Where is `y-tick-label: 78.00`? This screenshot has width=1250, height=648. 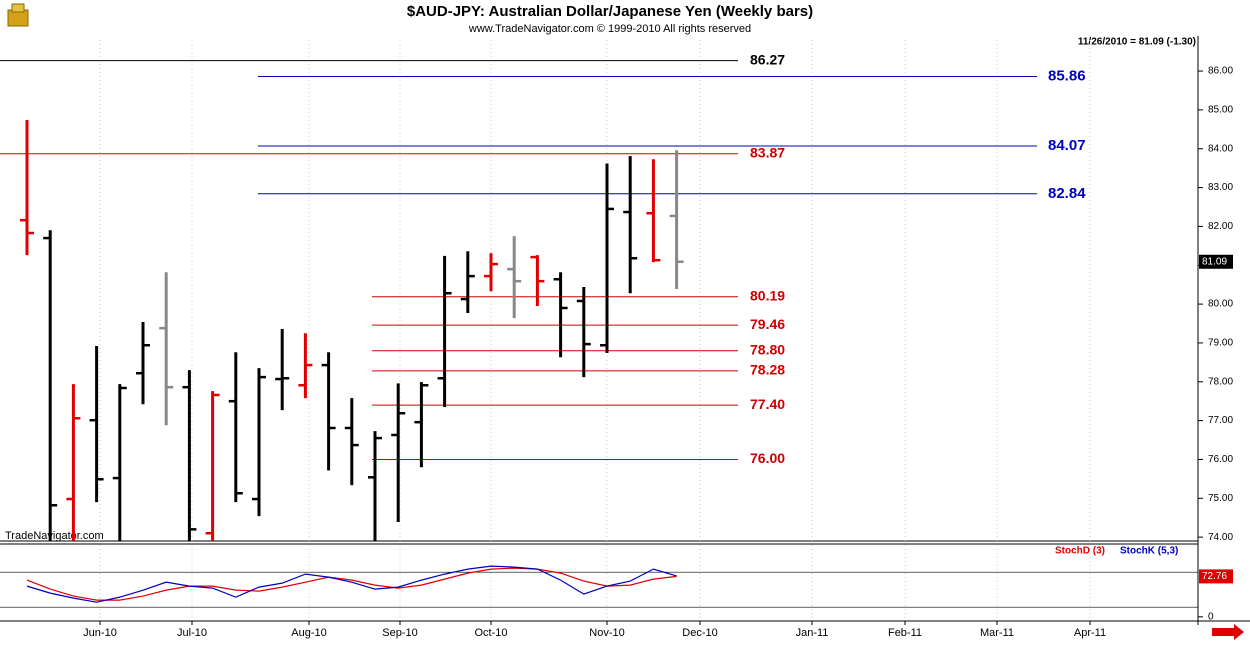 y-tick-label: 78.00 is located at coordinates (1220, 381).